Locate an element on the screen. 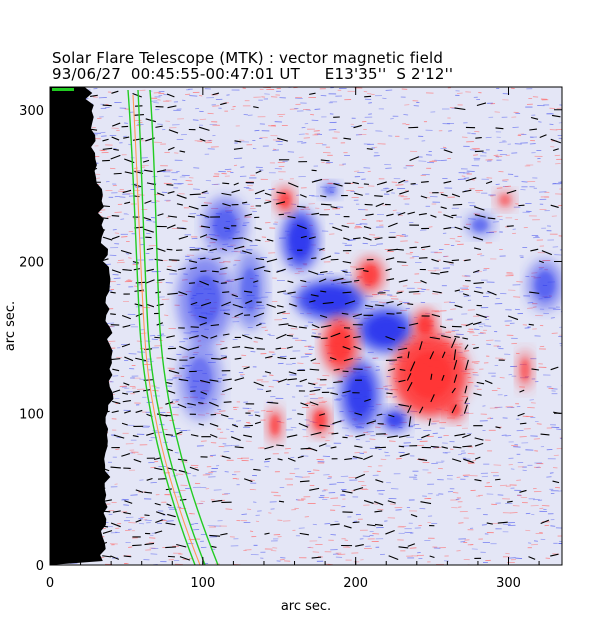  y-tick-label: 200 is located at coordinates (31, 263).